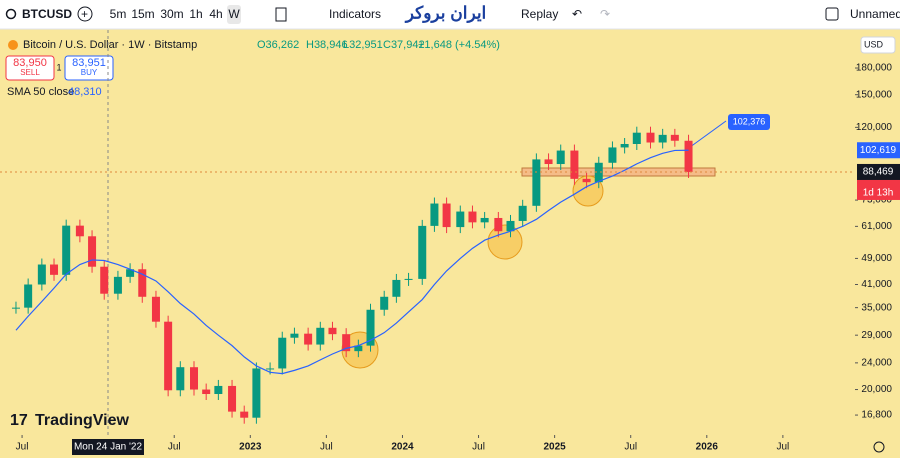 The height and width of the screenshot is (458, 900). Describe the element at coordinates (355, 14) in the screenshot. I see `indicators-button: Indicators` at that location.